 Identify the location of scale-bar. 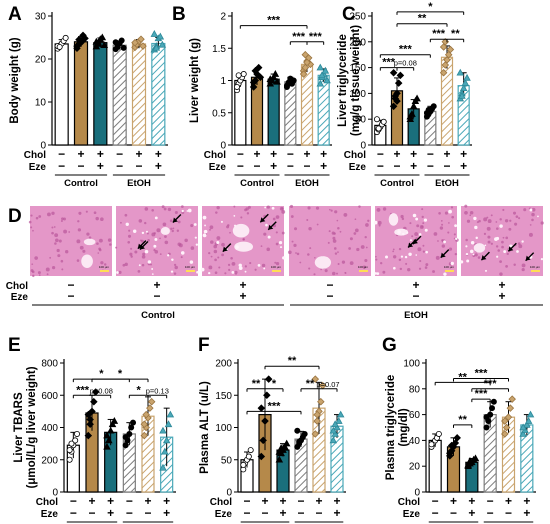
(535, 271).